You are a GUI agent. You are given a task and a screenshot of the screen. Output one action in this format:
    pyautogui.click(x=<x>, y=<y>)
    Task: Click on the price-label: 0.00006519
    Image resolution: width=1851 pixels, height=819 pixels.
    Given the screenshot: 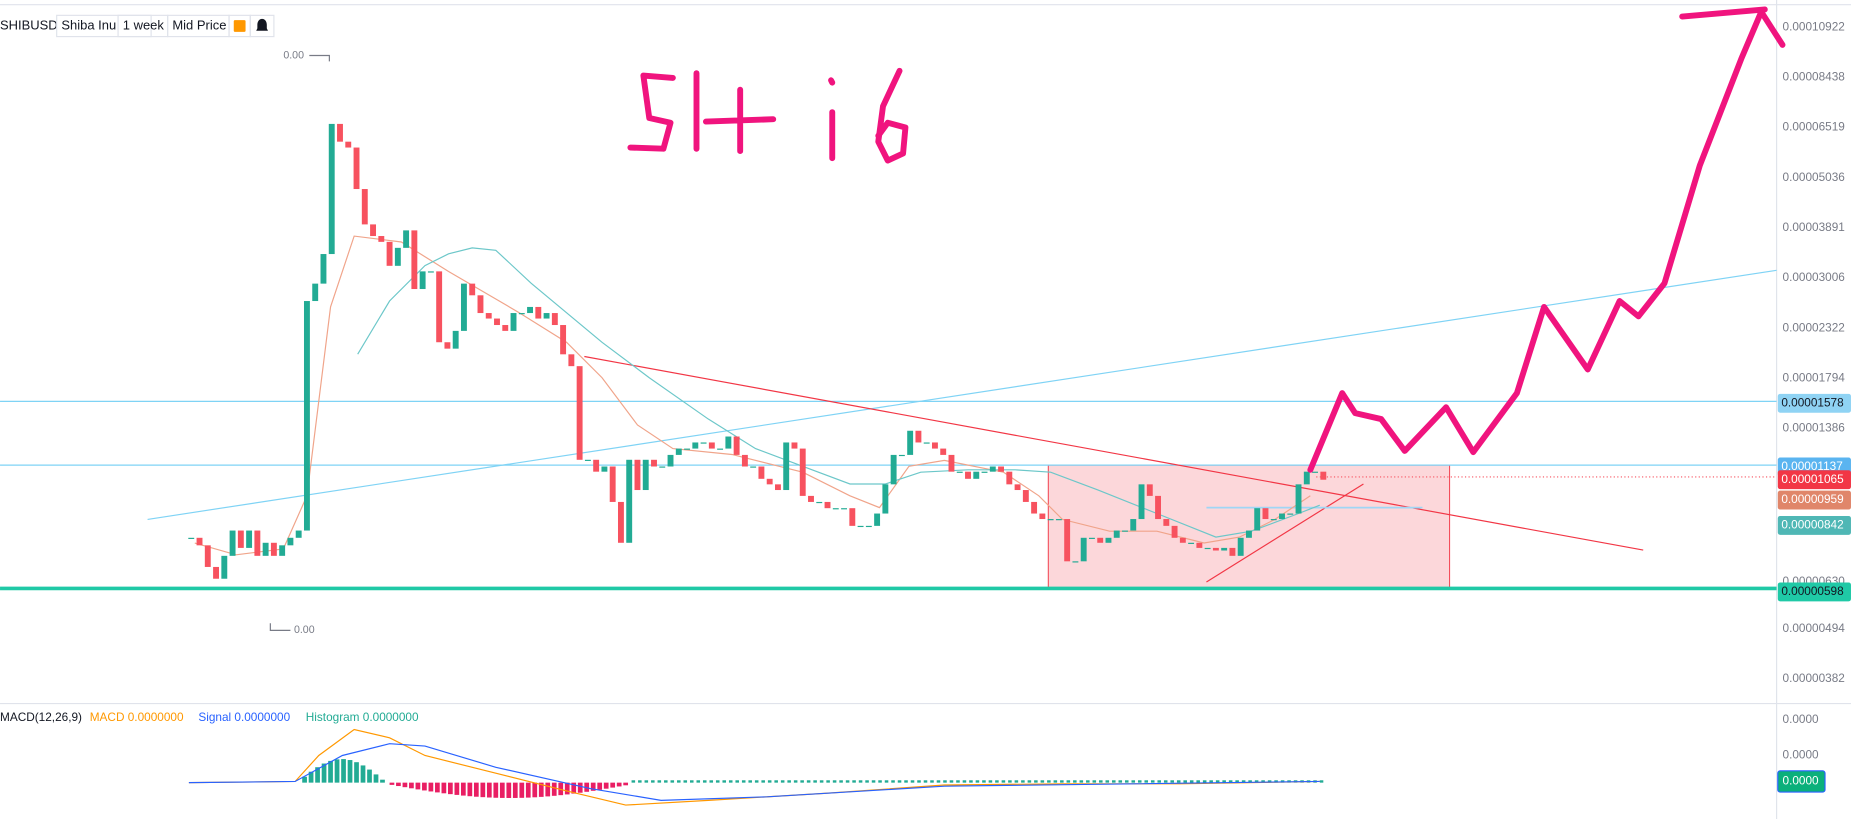 What is the action you would take?
    pyautogui.click(x=1814, y=127)
    